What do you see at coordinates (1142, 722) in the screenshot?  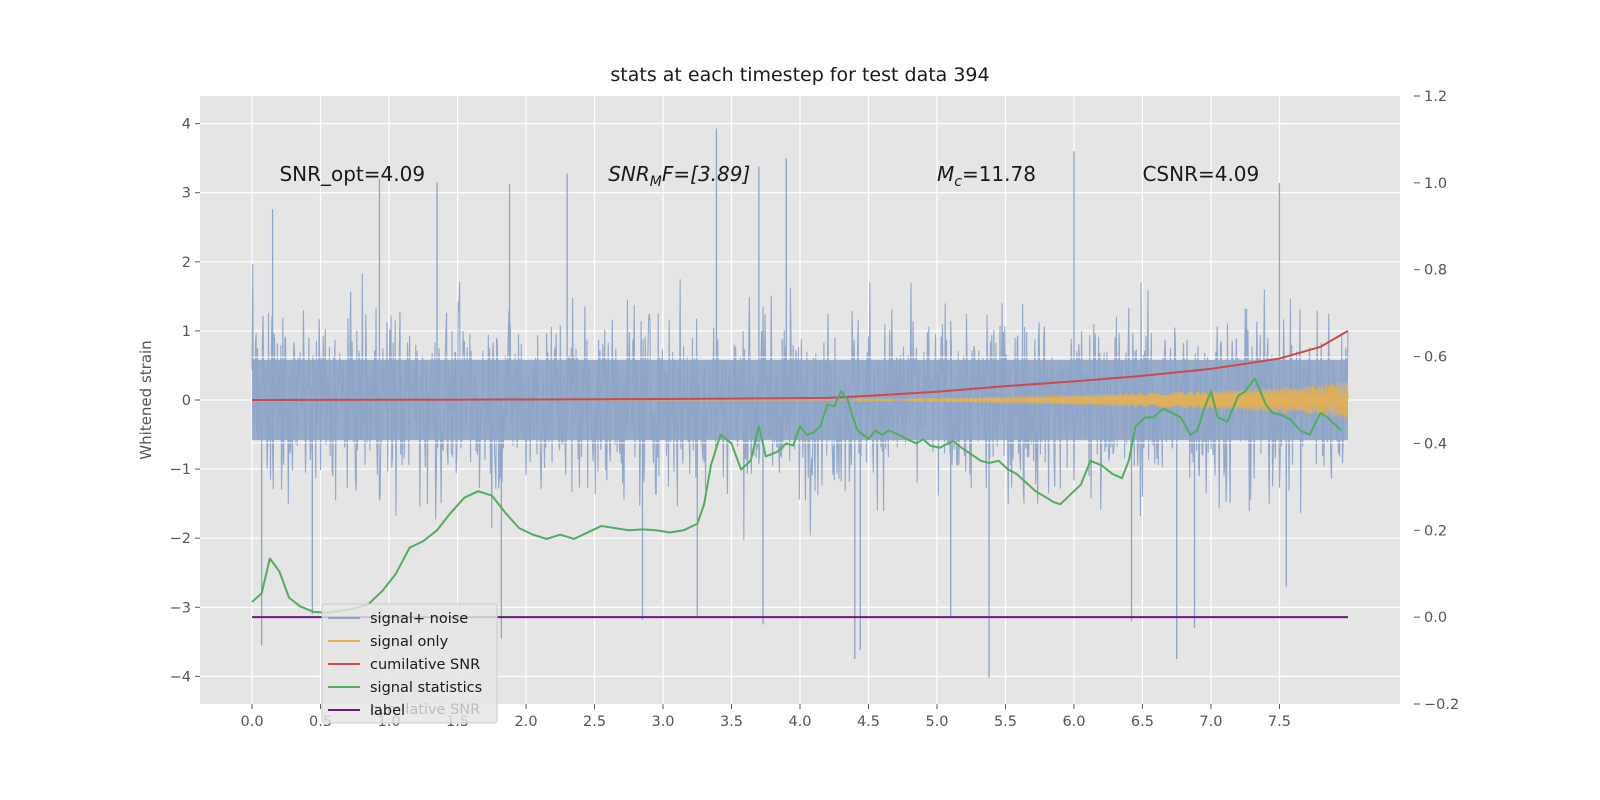 I see `x-tick-label: 6.5` at bounding box center [1142, 722].